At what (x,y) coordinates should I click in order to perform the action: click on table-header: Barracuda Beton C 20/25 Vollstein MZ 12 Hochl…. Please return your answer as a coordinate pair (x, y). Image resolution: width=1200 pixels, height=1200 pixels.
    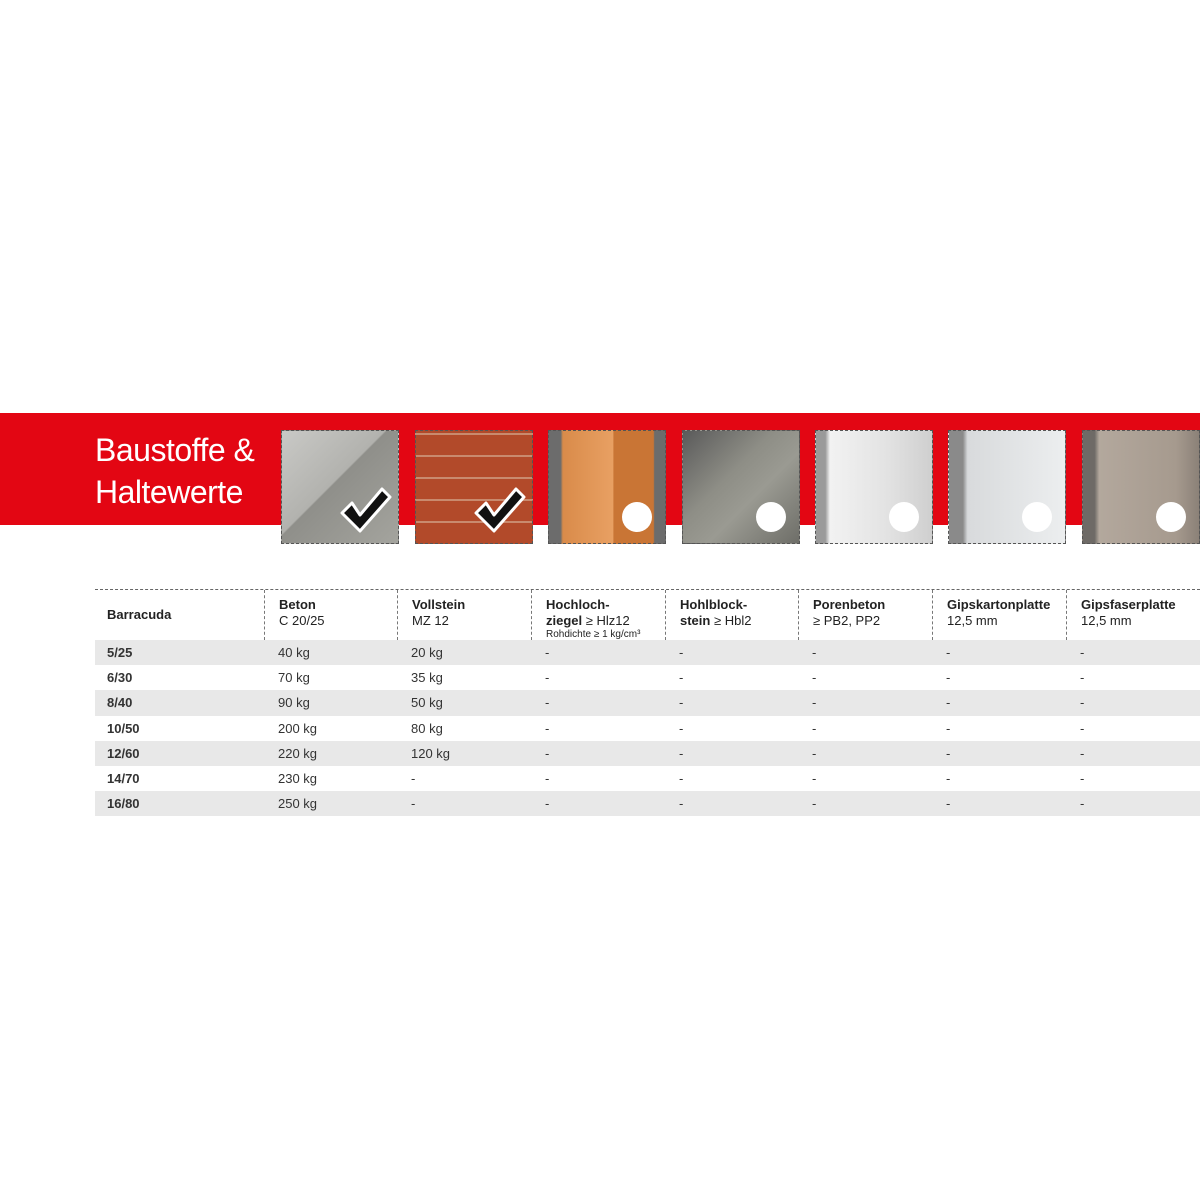
    Looking at the image, I should click on (647, 614).